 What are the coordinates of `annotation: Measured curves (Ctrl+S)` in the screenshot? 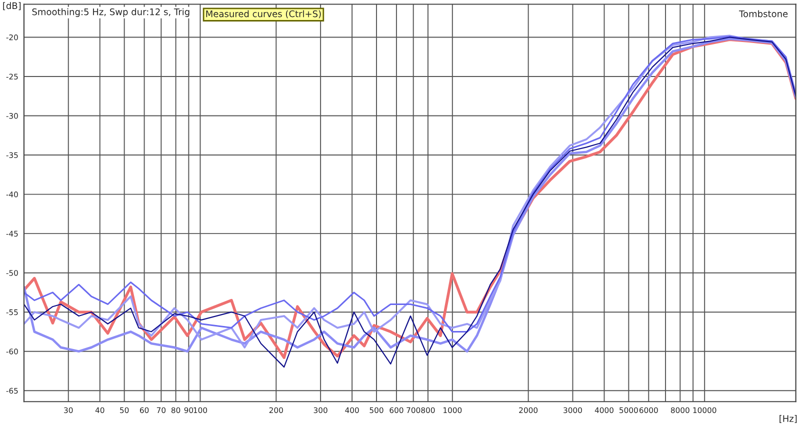 It's located at (263, 14).